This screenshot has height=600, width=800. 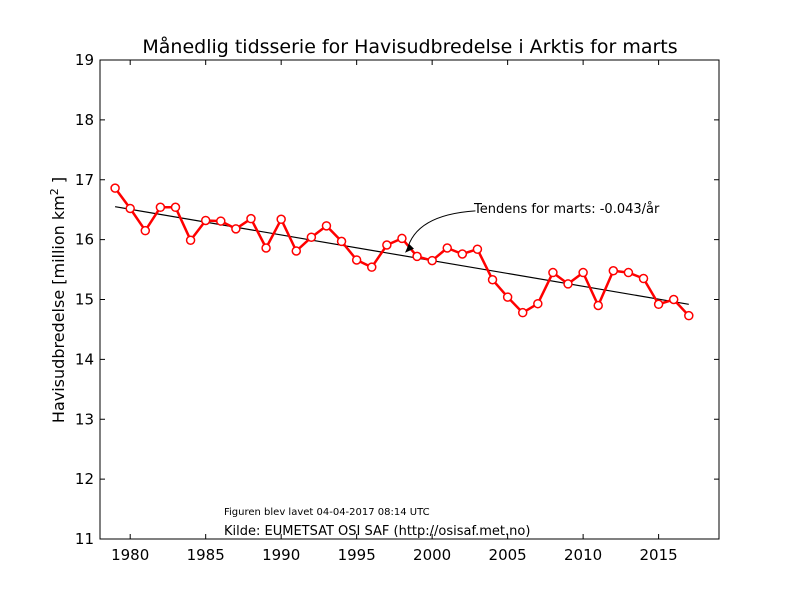 What do you see at coordinates (432, 555) in the screenshot?
I see `x-tick-label: 2000` at bounding box center [432, 555].